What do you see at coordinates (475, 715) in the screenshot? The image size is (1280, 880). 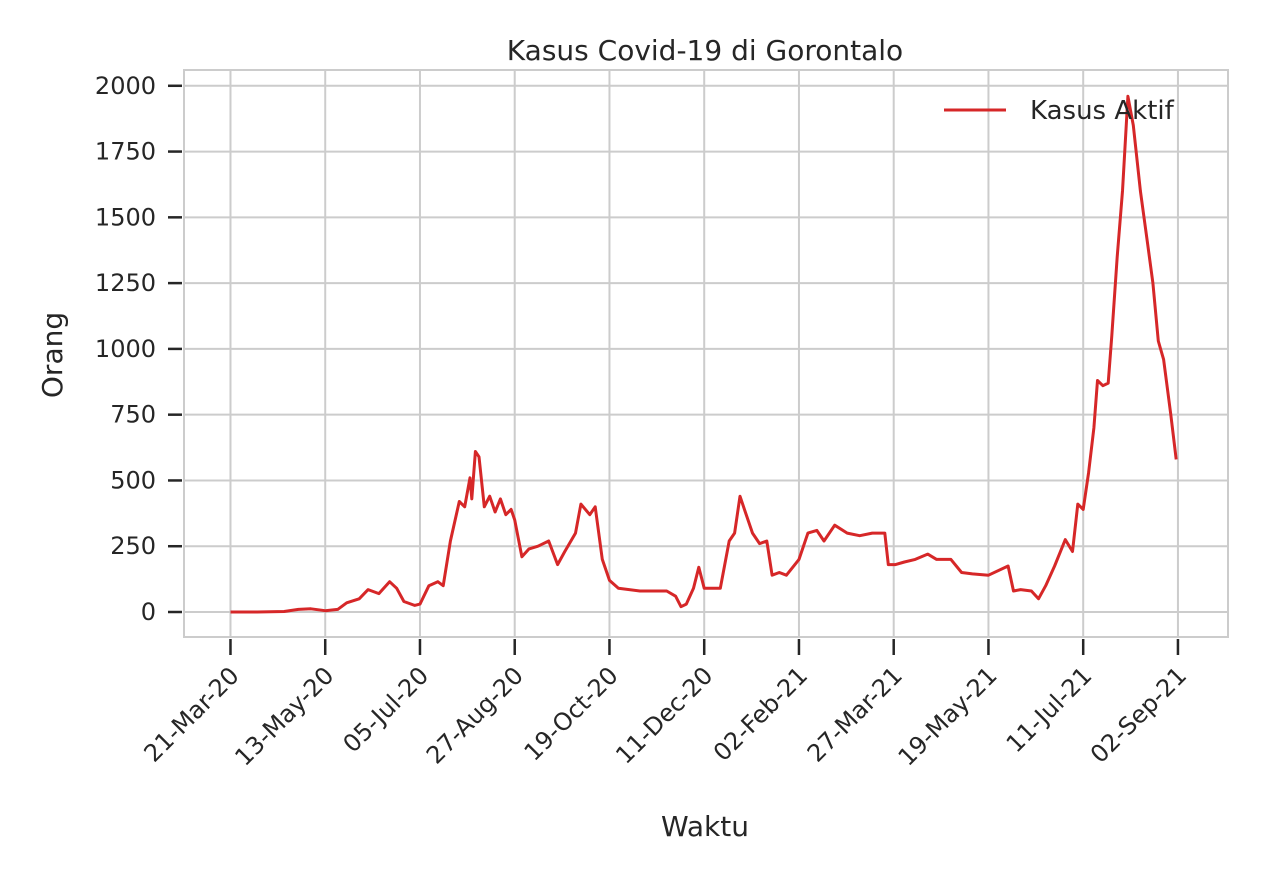 I see `x-tick-label: 27-Aug-20` at bounding box center [475, 715].